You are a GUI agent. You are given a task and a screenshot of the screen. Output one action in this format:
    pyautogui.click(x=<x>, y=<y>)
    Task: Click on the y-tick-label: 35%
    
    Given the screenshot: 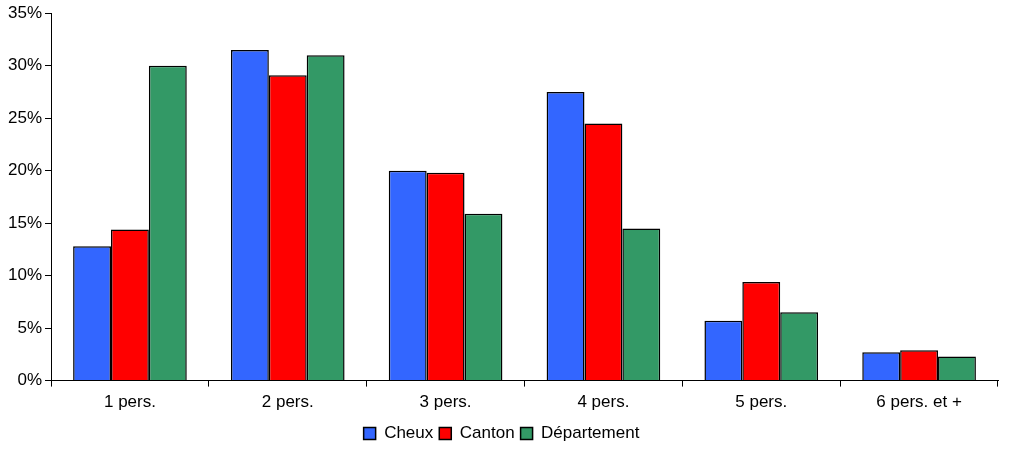 What is the action you would take?
    pyautogui.click(x=25, y=12)
    